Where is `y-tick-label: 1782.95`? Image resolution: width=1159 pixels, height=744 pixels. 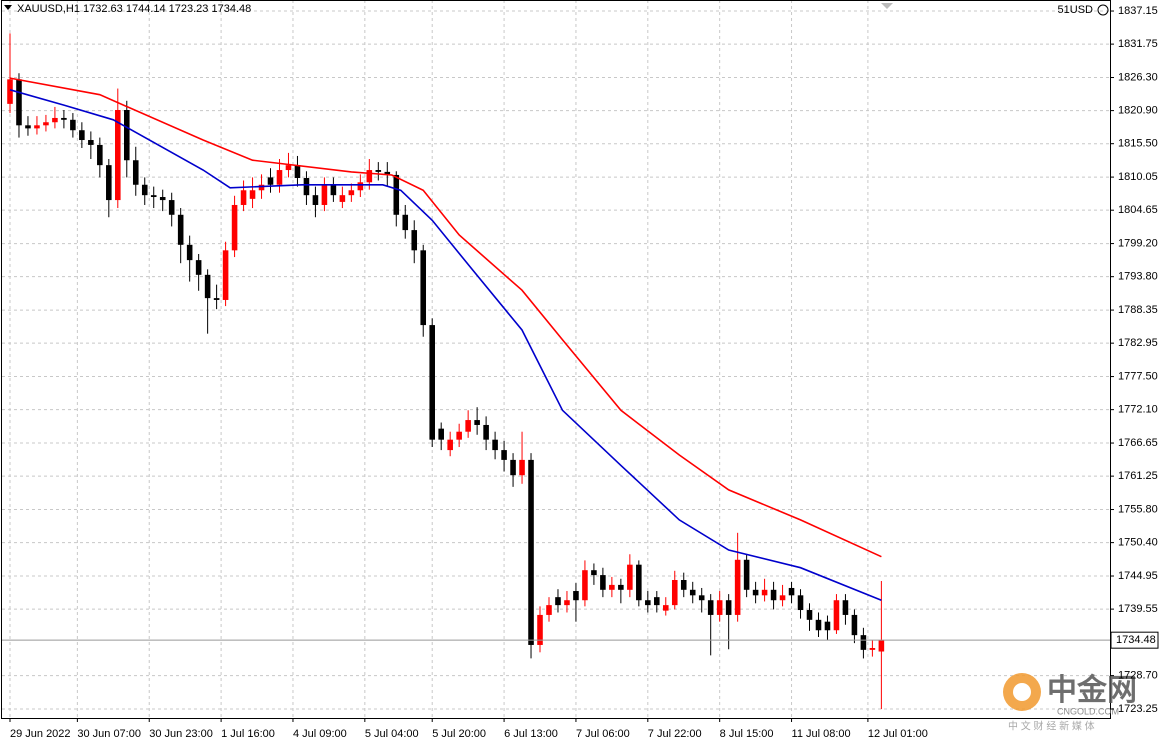
y-tick-label: 1782.95 is located at coordinates (1138, 343).